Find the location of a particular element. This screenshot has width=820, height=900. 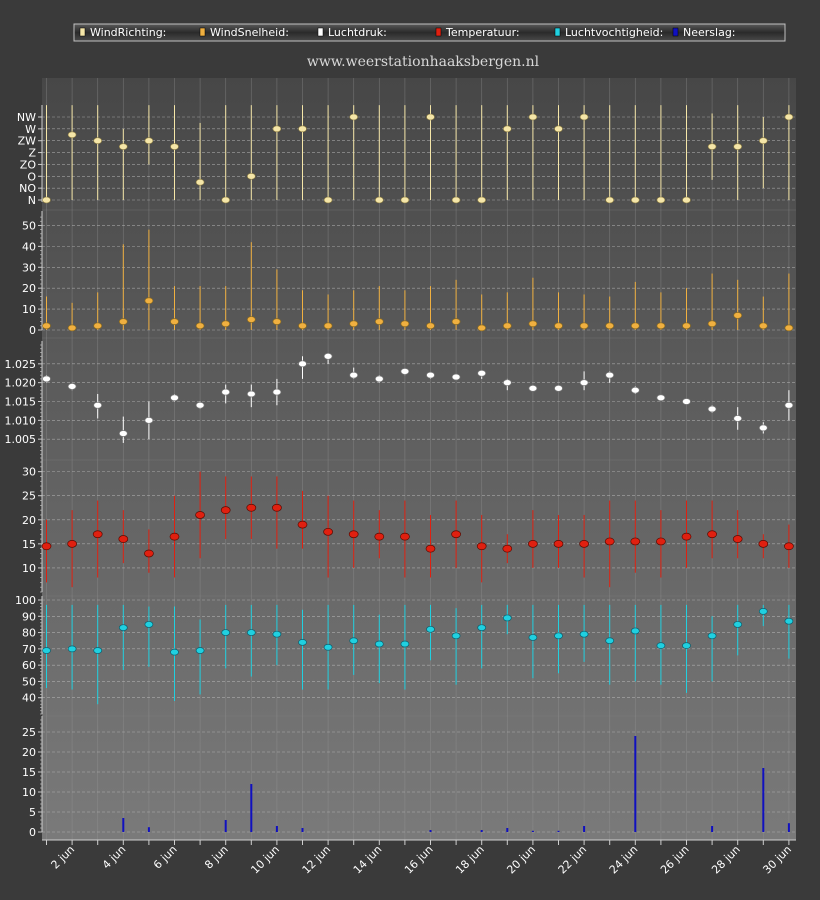

ytick-label-WindSnelheid-3: 30 is located at coordinates (29, 267).